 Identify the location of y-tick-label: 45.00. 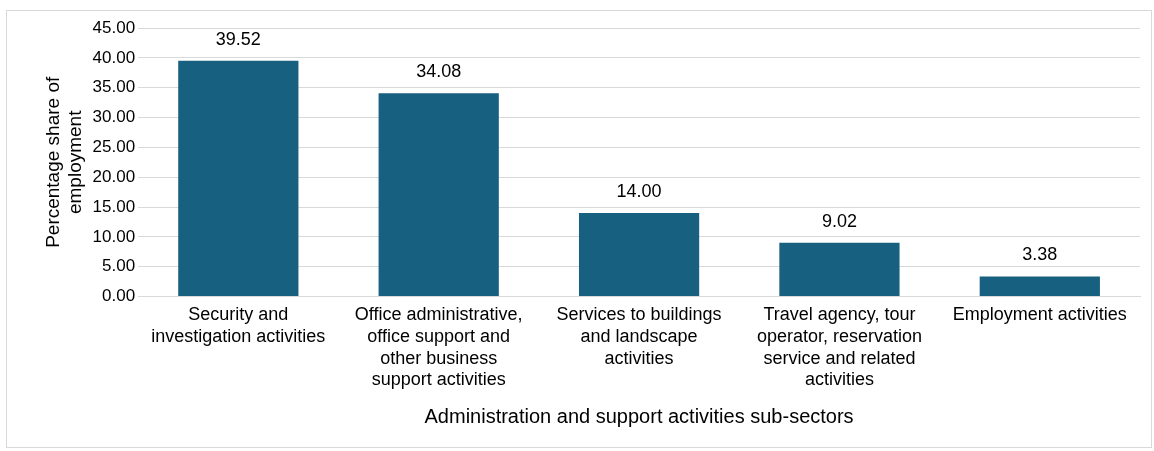
(114, 27).